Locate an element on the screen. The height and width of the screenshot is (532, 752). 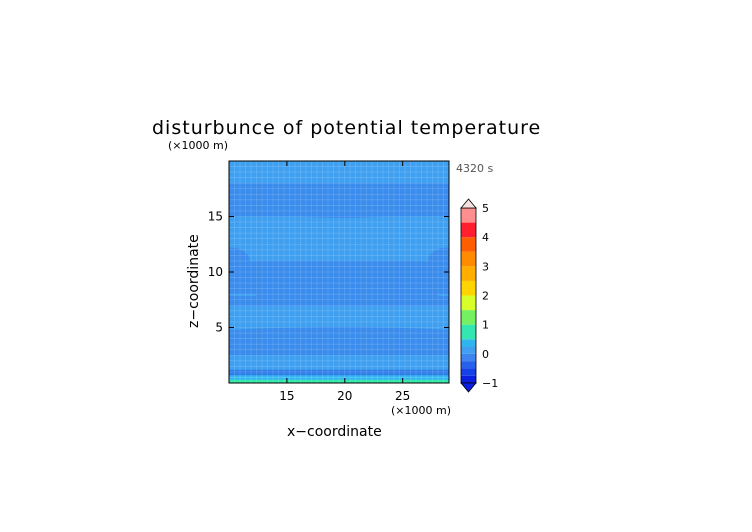
colorbar: −1 0 1 2 3 4 5 is located at coordinates (479, 295).